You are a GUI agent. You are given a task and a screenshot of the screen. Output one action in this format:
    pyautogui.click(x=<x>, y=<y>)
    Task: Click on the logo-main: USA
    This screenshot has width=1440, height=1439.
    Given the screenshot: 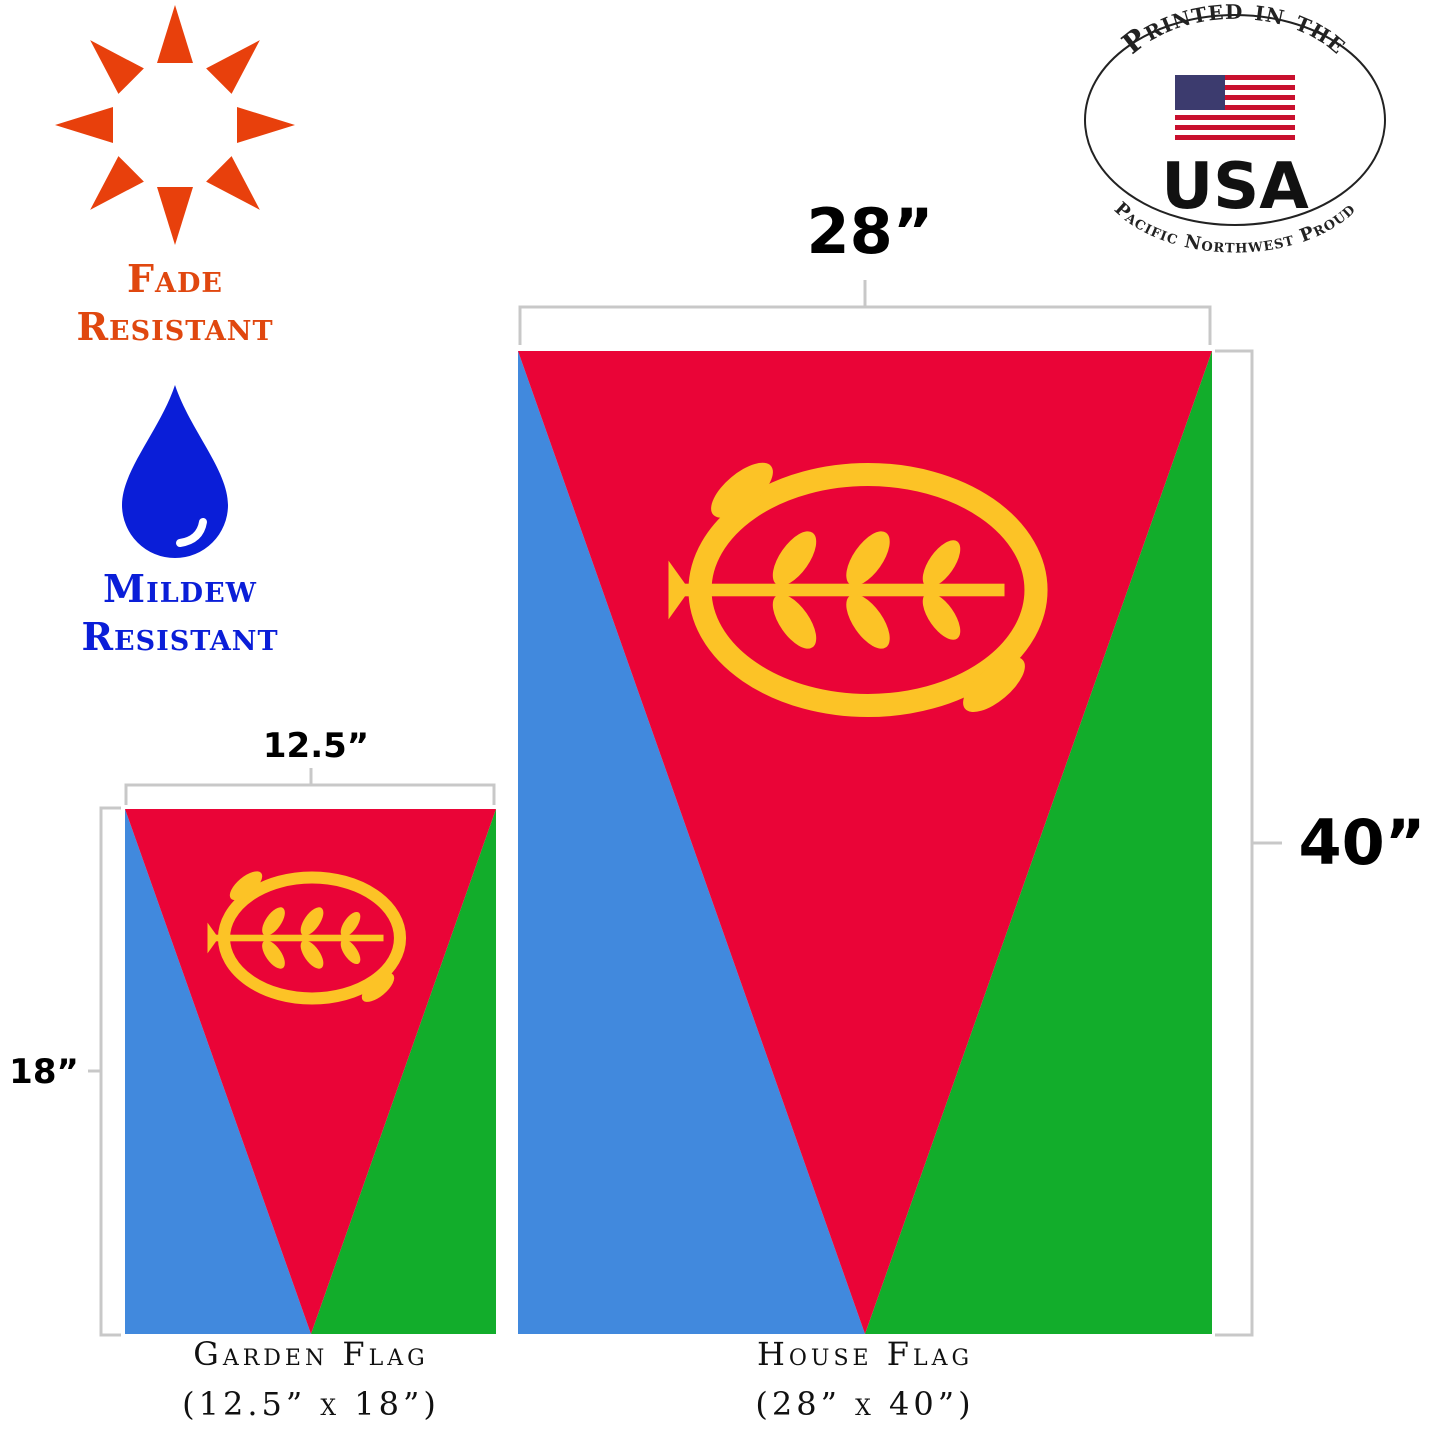 What is the action you would take?
    pyautogui.click(x=1235, y=187)
    